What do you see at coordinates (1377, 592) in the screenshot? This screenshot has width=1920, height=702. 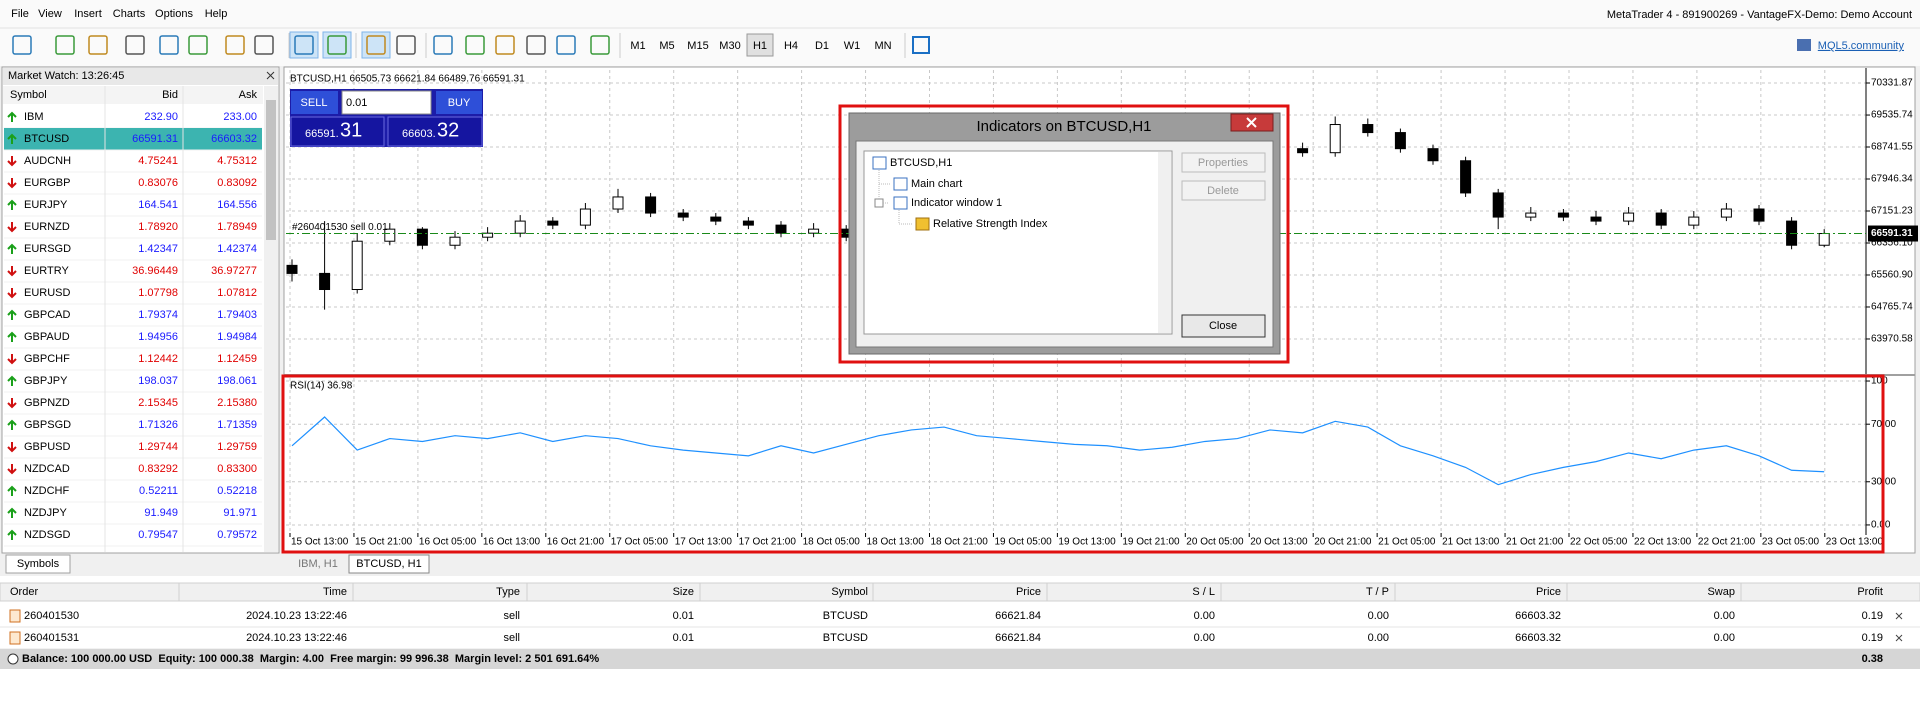 I see `column-header: T / P` at bounding box center [1377, 592].